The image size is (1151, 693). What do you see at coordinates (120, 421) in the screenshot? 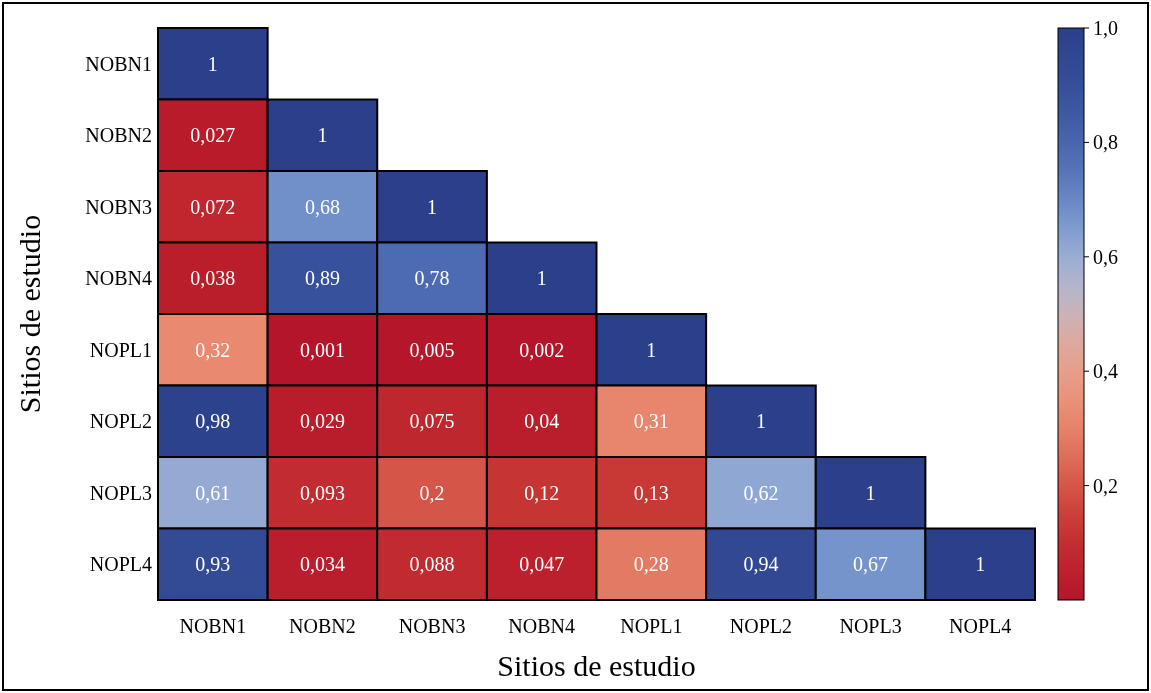
I see `y-tick-label: NOPL2` at bounding box center [120, 421].